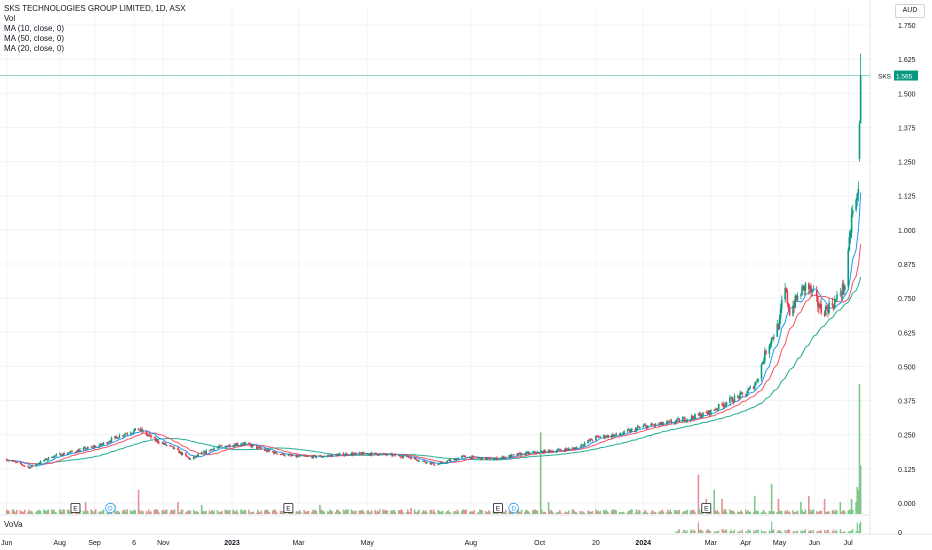 Image resolution: width=932 pixels, height=550 pixels. What do you see at coordinates (907, 26) in the screenshot?
I see `price-tick-label: 1.750` at bounding box center [907, 26].